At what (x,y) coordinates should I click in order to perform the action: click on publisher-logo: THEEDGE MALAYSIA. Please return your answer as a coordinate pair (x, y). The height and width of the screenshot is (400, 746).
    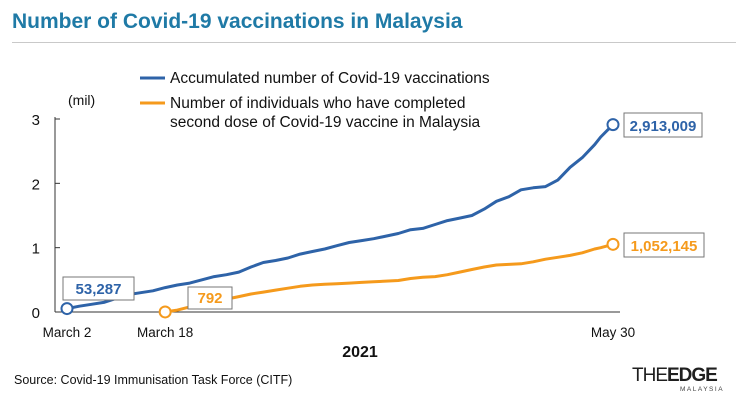
    Looking at the image, I should click on (678, 379).